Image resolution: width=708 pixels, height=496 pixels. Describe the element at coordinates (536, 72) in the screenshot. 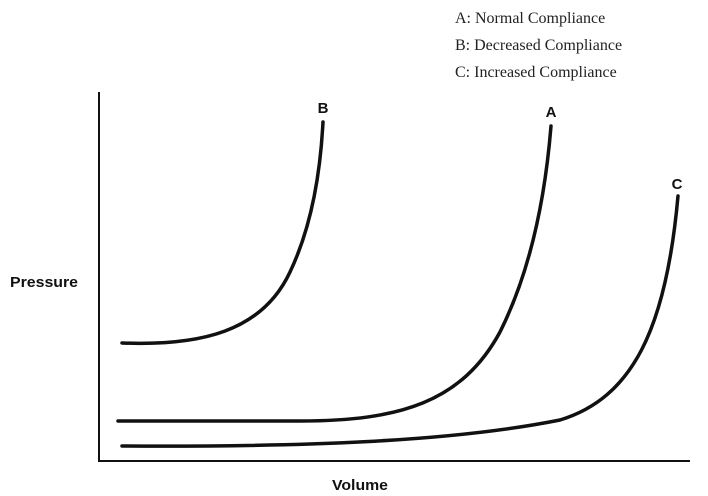

I see `legend-entry: C: Increased Compliance` at that location.